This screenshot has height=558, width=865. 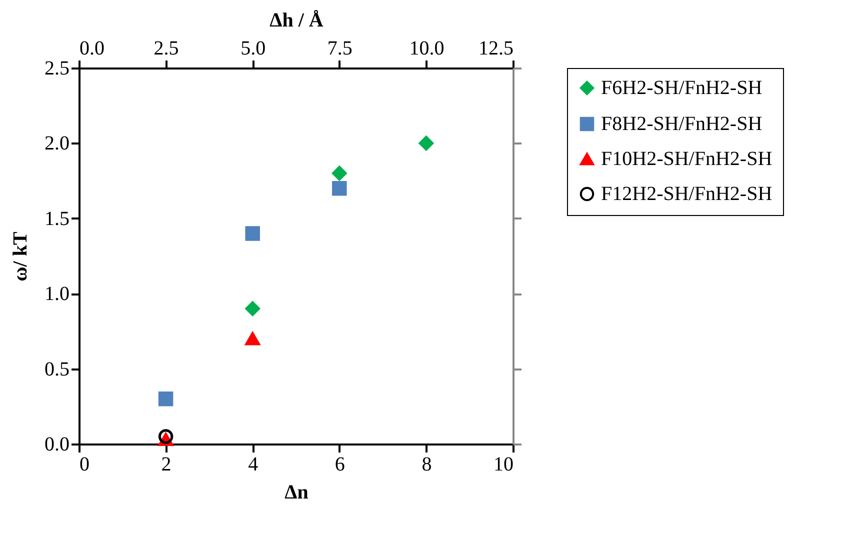 What do you see at coordinates (681, 124) in the screenshot?
I see `legend-label: F8H2-SH/FnH2-SH` at bounding box center [681, 124].